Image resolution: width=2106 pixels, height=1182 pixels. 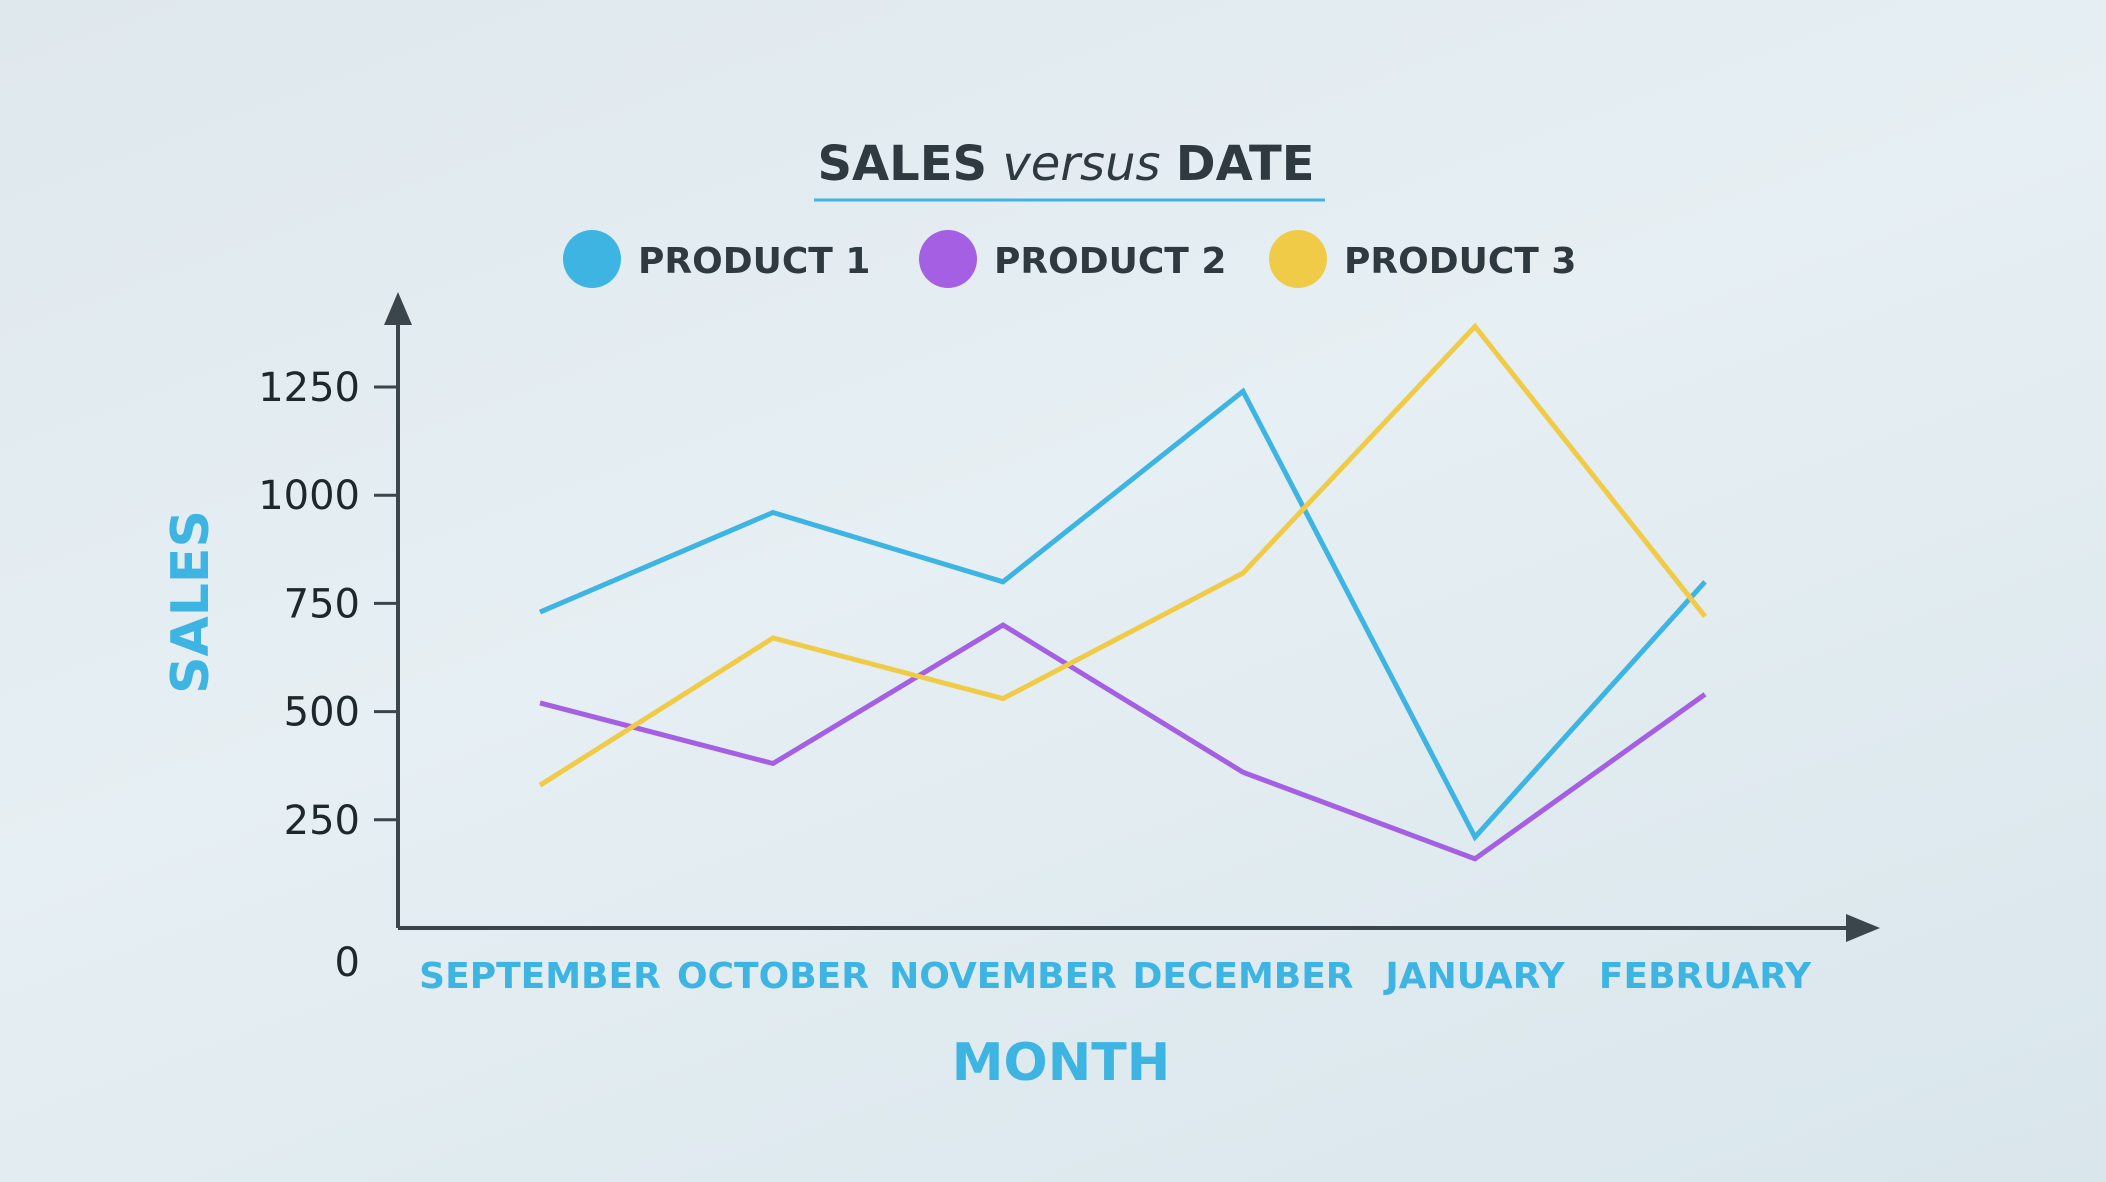 What do you see at coordinates (902, 164) in the screenshot?
I see `chart-title-part: SALES` at bounding box center [902, 164].